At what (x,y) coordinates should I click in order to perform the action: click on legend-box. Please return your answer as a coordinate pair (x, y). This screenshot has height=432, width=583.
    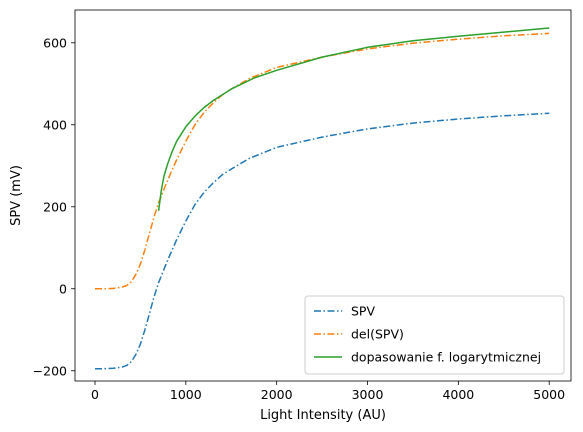
    Looking at the image, I should click on (434, 335).